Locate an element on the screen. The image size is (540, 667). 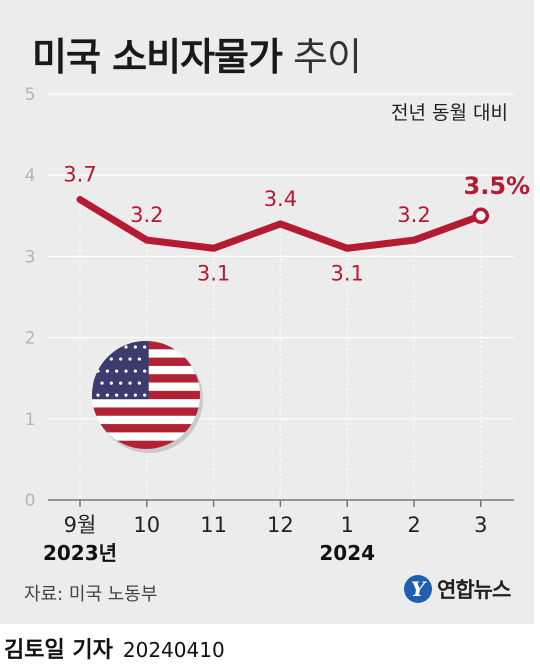
x-tick-label: 1 is located at coordinates (347, 525).